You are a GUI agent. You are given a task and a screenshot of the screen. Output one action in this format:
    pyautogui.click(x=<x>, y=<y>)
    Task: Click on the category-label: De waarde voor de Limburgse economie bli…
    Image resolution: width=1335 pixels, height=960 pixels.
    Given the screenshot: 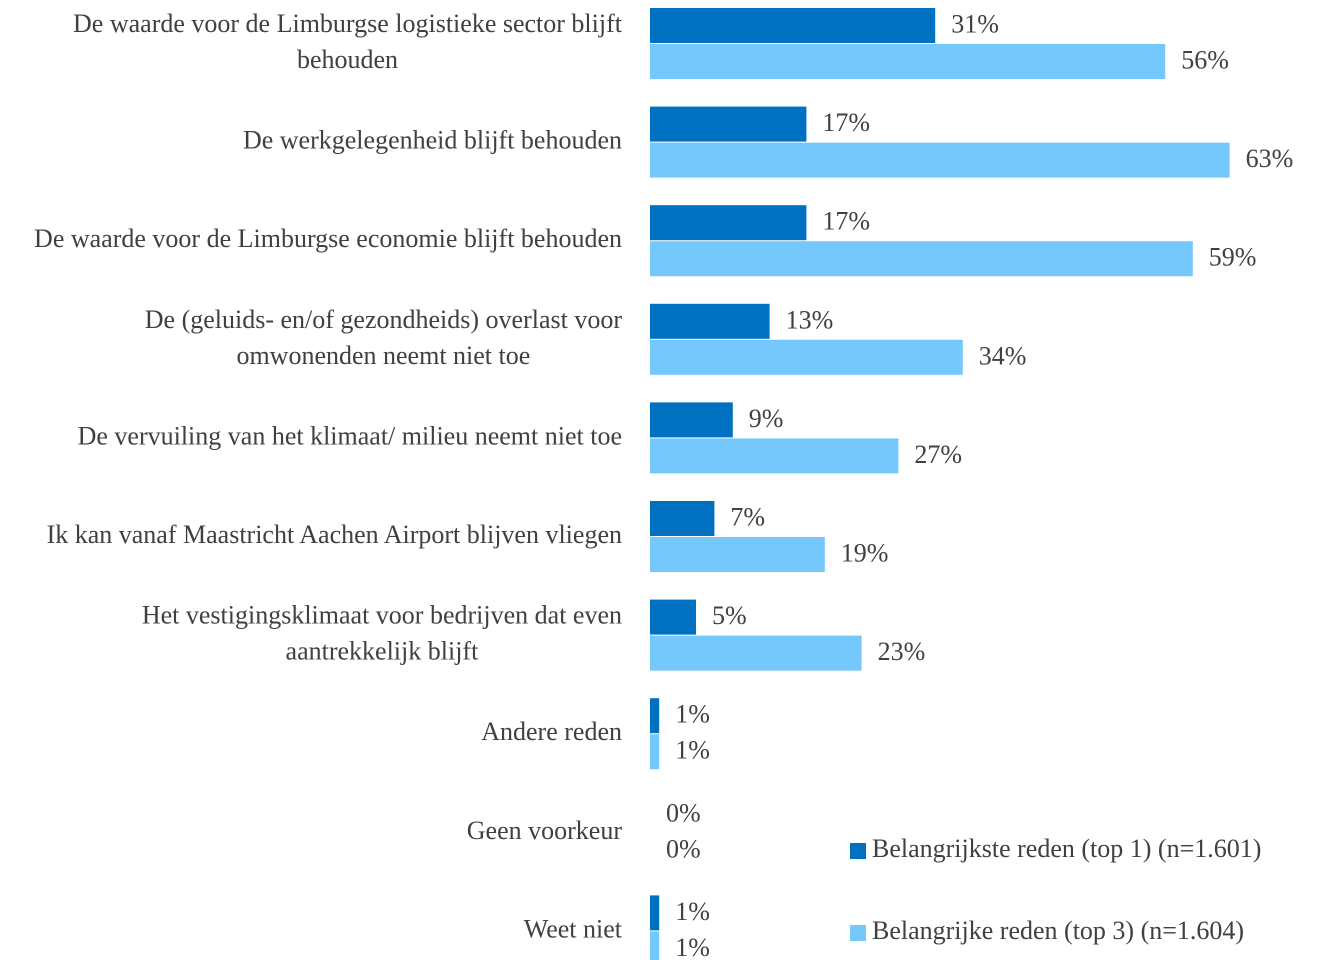 What is the action you would take?
    pyautogui.click(x=328, y=238)
    